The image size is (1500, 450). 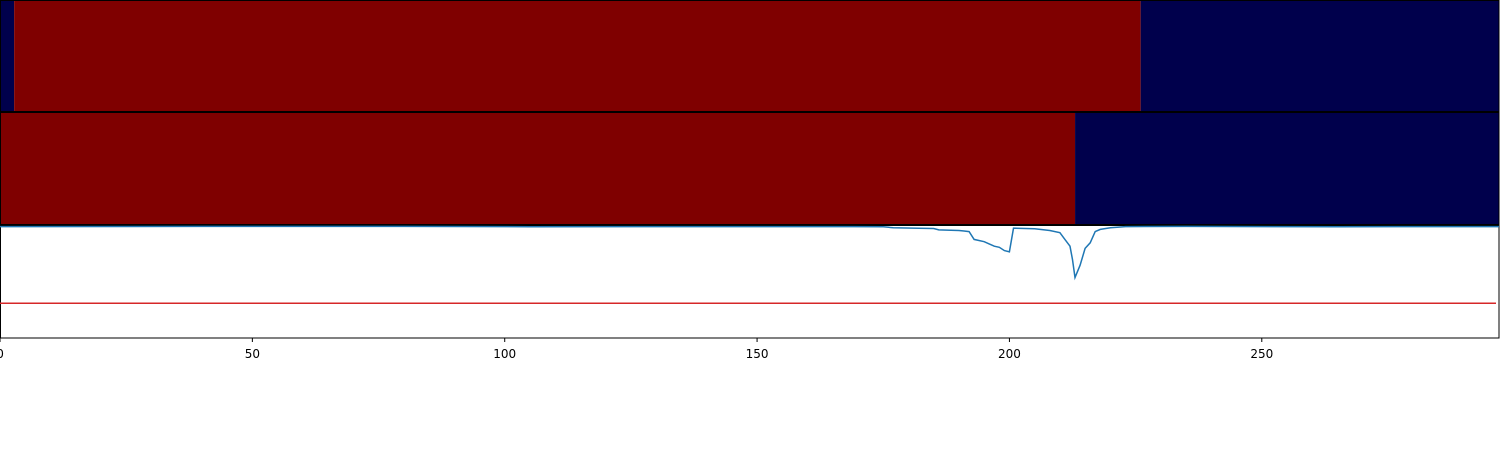 I want to click on x-tick-label: 200, so click(x=1009, y=354).